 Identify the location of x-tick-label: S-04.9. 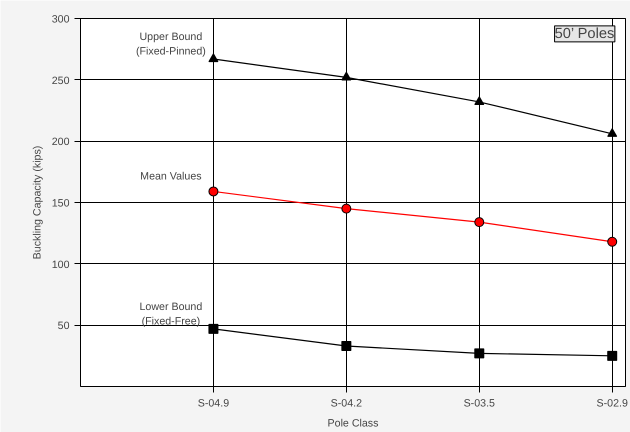
(214, 404).